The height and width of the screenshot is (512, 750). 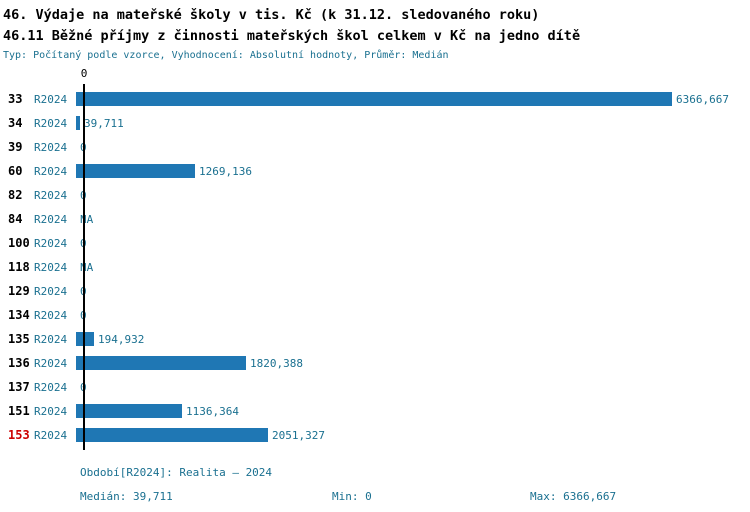 I want to click on row-category-label: 151, so click(x=19, y=411).